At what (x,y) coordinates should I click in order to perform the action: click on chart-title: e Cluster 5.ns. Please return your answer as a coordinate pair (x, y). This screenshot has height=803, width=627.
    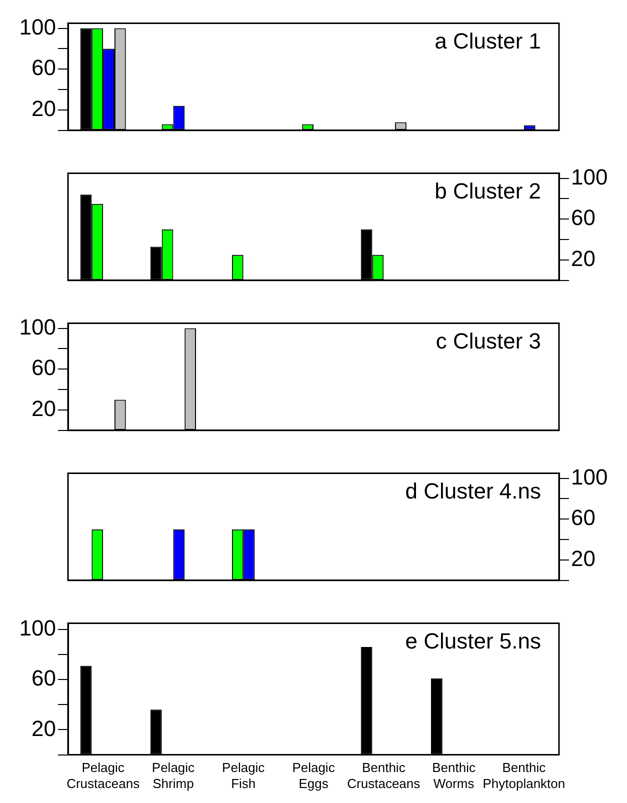
    Looking at the image, I should click on (473, 641).